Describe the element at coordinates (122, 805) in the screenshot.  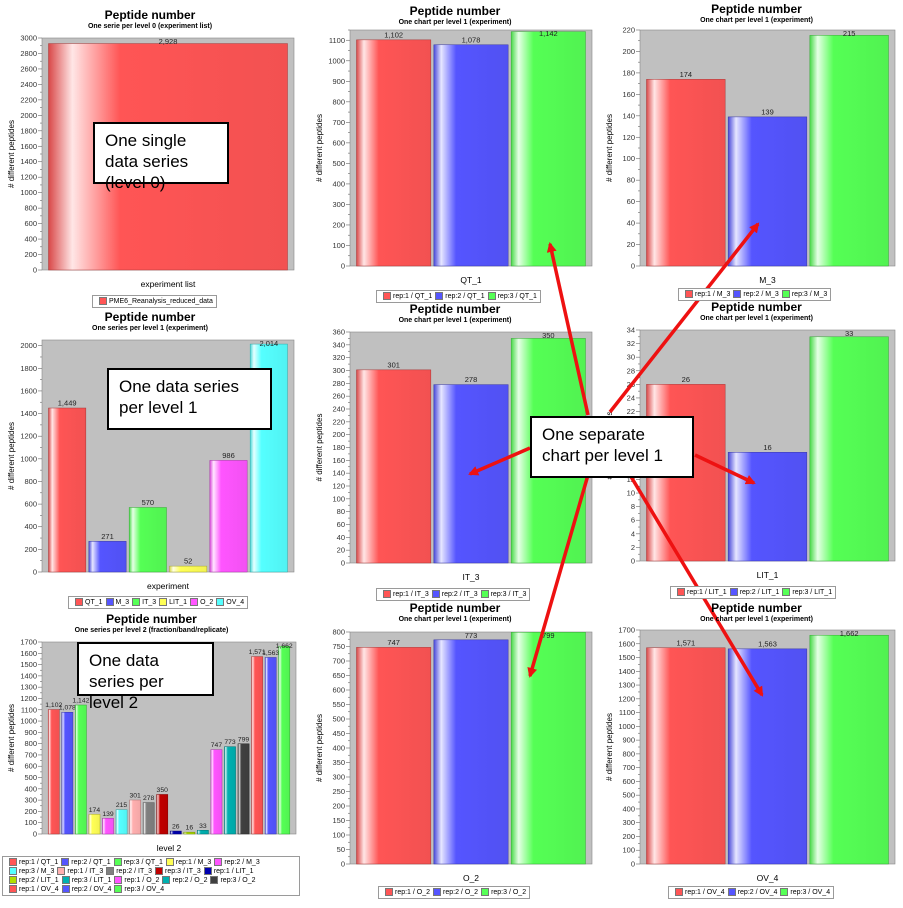
I see `data-label: 215` at that location.